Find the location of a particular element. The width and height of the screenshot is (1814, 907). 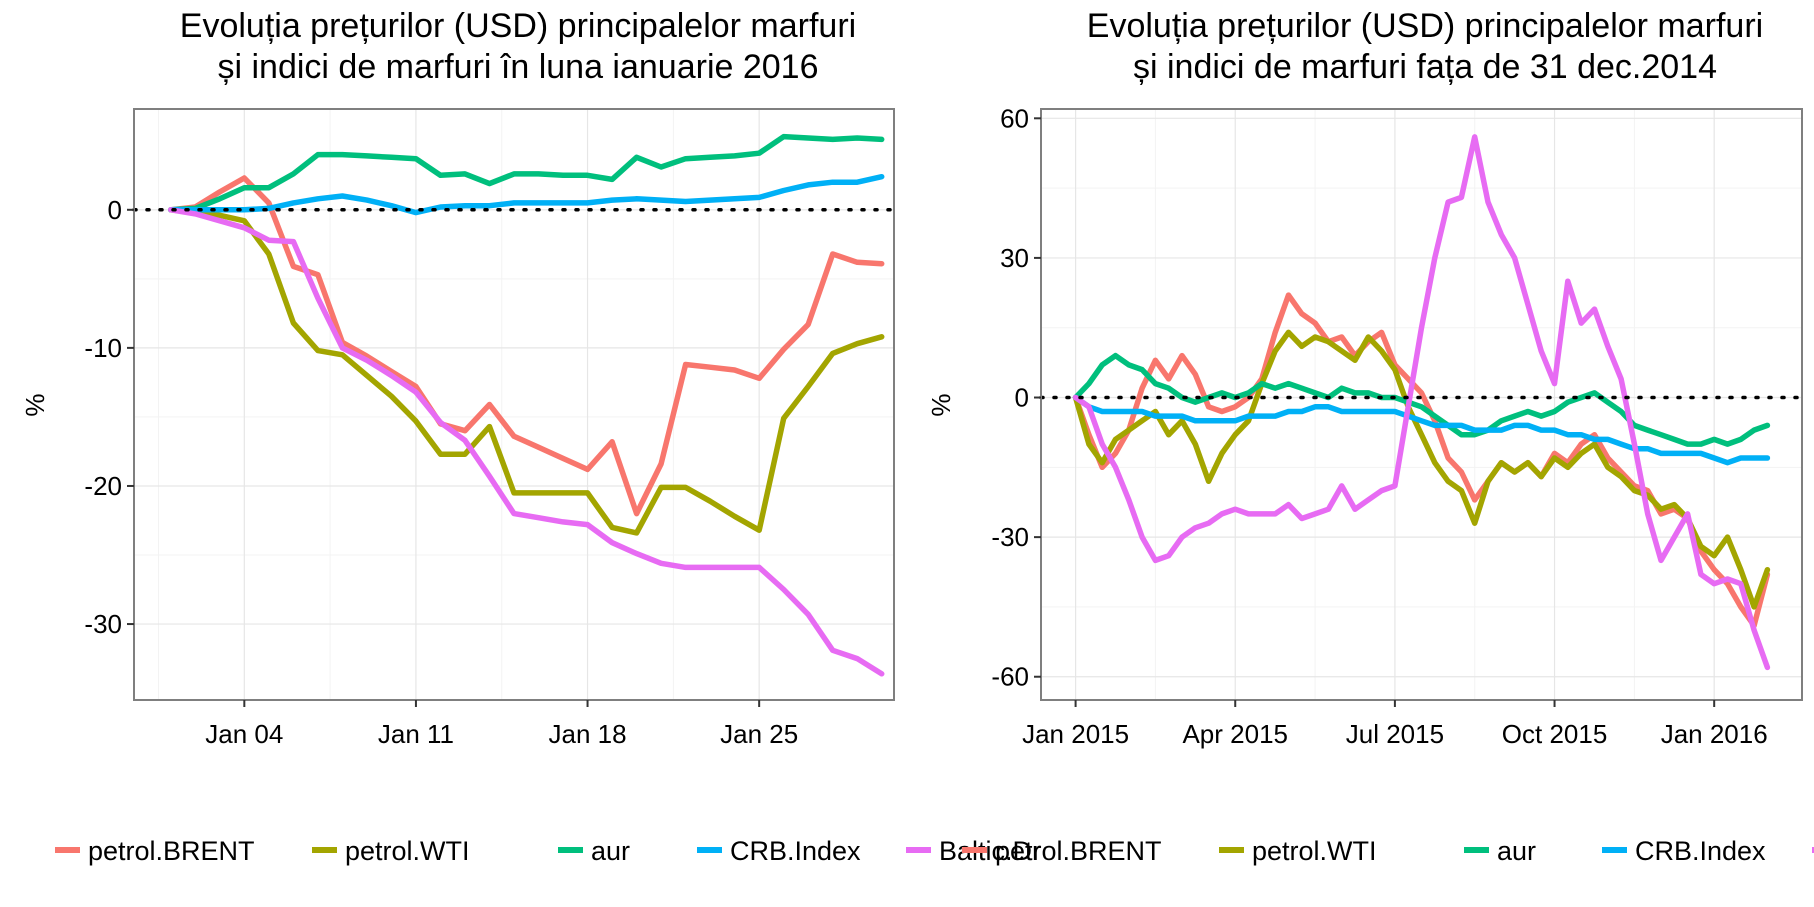

x-tick-label: Jan 2016 is located at coordinates (1714, 734).